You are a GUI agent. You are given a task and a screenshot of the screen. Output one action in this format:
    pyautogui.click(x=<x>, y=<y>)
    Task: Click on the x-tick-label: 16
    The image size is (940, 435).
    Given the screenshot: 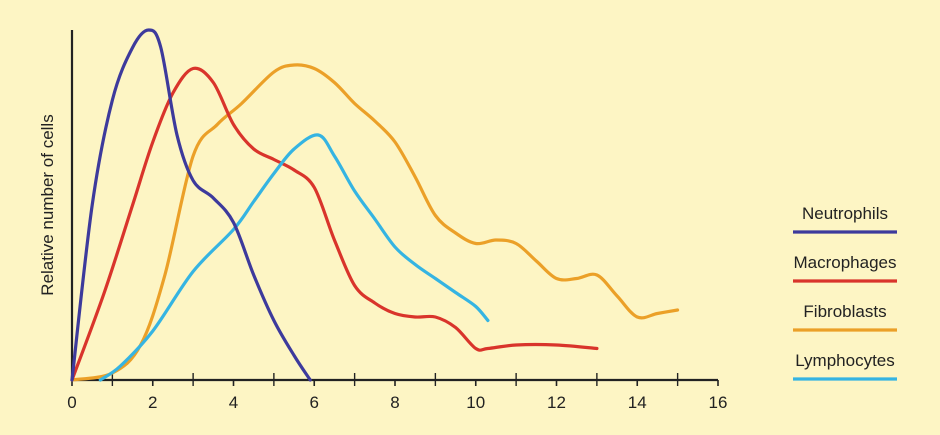 What is the action you would take?
    pyautogui.click(x=718, y=402)
    